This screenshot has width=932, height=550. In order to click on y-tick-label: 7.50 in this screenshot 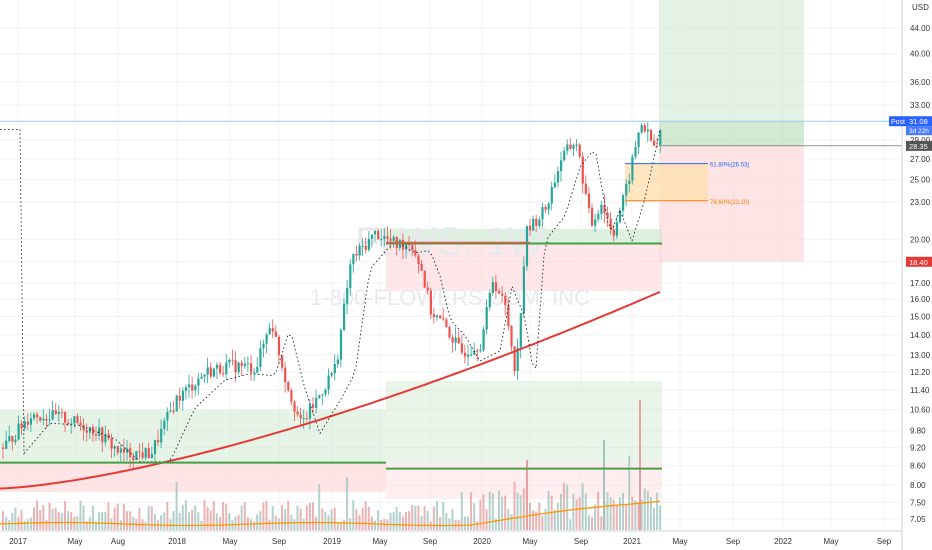, I will do `click(918, 502)`.